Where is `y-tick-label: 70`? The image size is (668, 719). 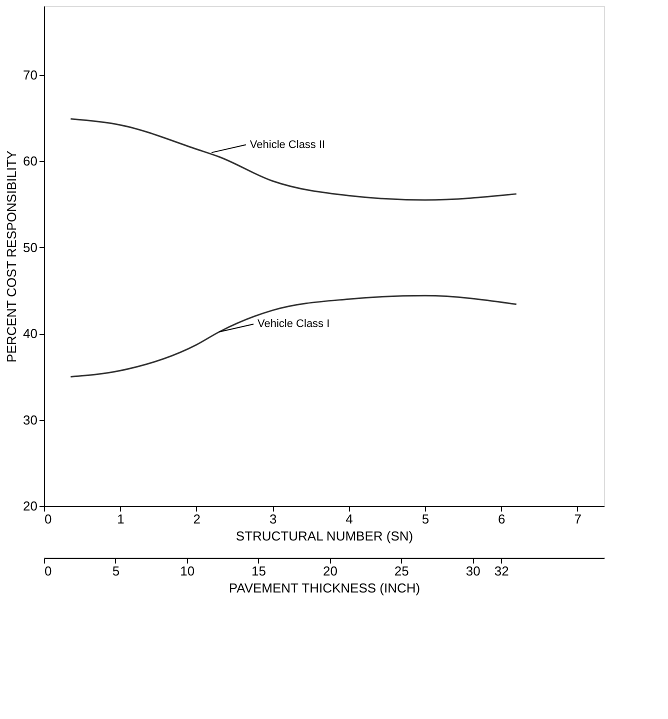 y-tick-label: 70 is located at coordinates (30, 74).